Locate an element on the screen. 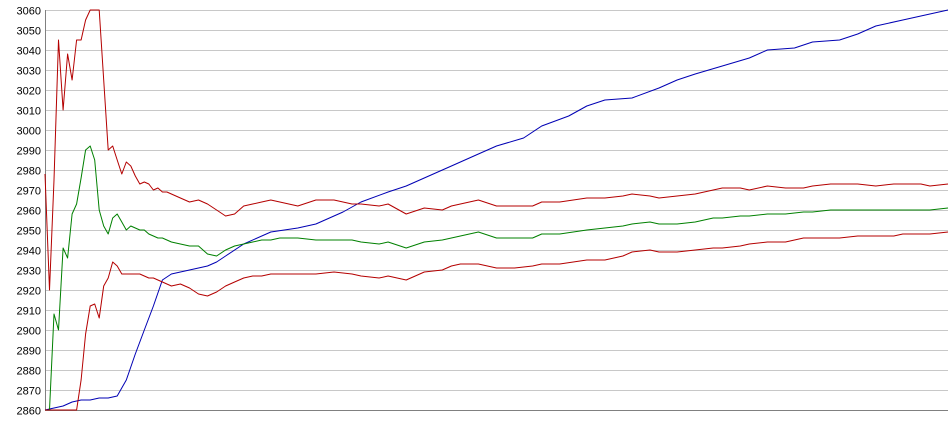  y-tick-label: 3020 is located at coordinates (29, 92).